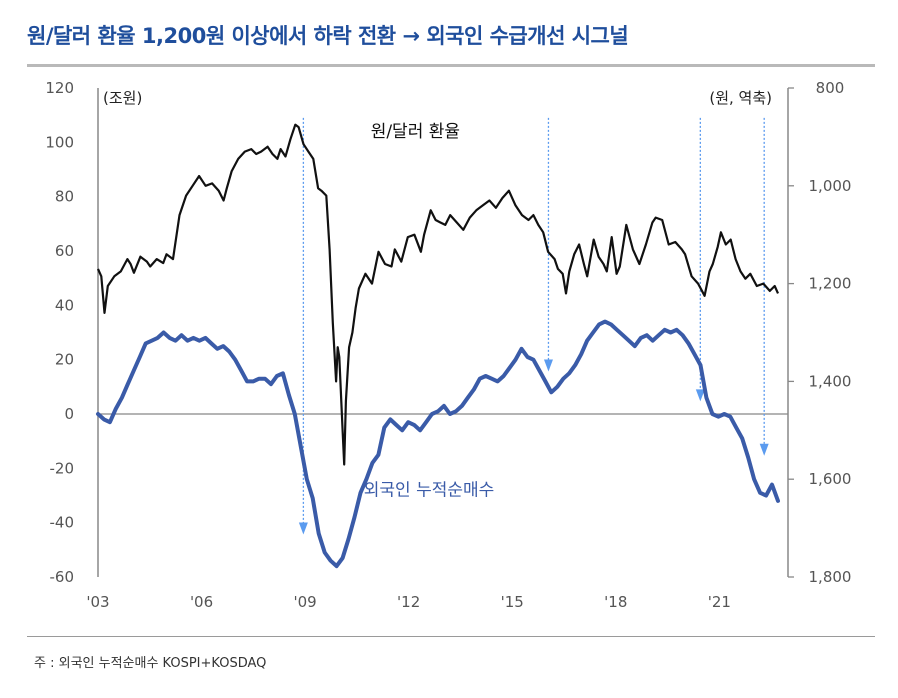 Image resolution: width=898 pixels, height=698 pixels. I want to click on x-tick-label: '15, so click(512, 602).